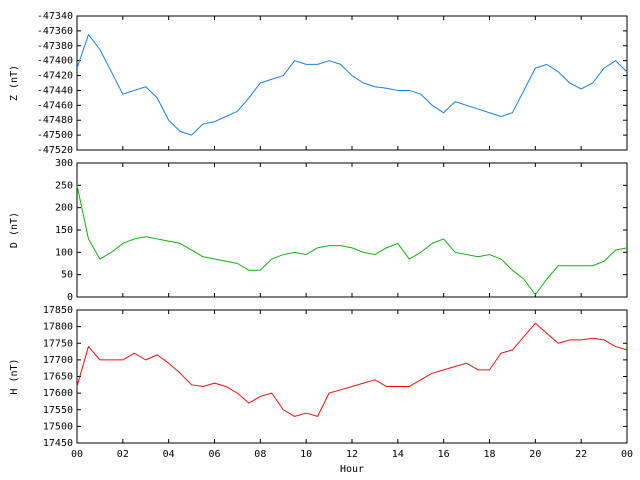 This screenshot has height=480, width=640. Describe the element at coordinates (64, 208) in the screenshot. I see `y-tick-label: 200` at that location.